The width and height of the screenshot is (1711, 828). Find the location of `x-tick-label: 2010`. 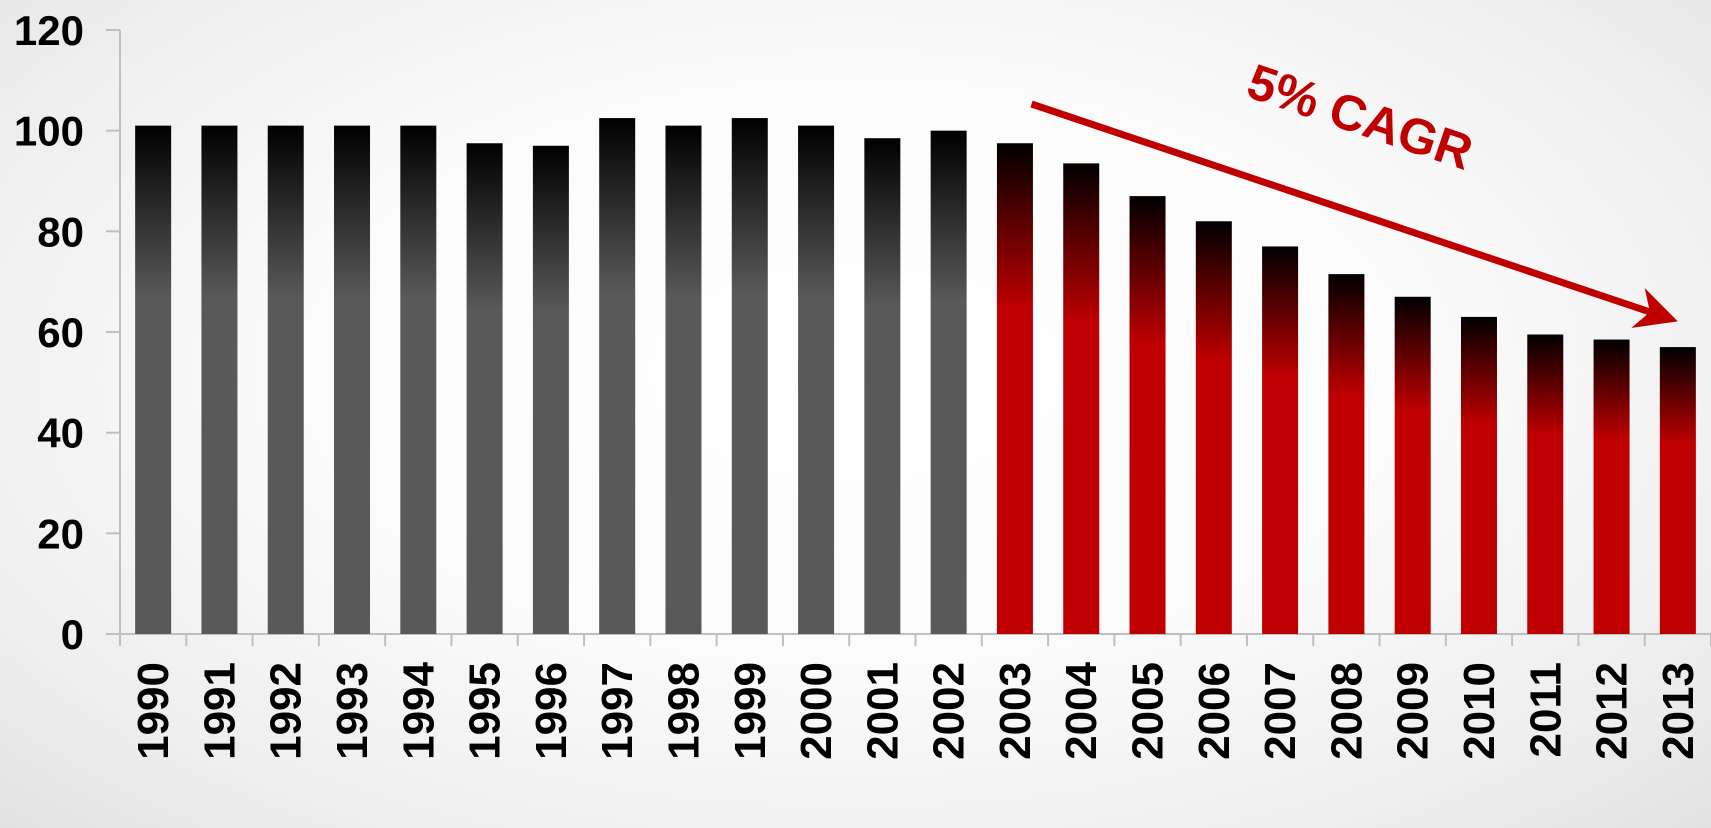

x-tick-label: 2010 is located at coordinates (1479, 711).